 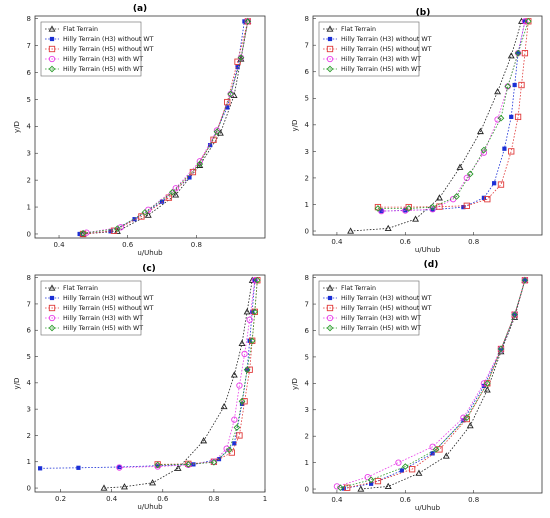 What do you see at coordinates (423, 13) in the screenshot?
I see `panel-title: (b)` at bounding box center [423, 13].